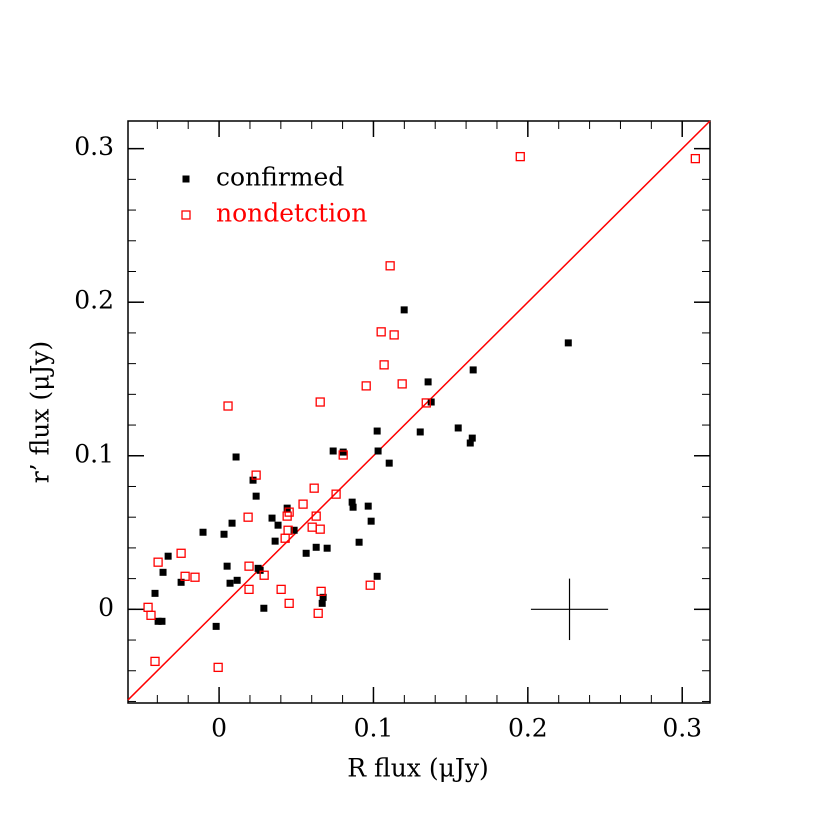  I want to click on y-tick-label: 0.1, so click(94, 453).